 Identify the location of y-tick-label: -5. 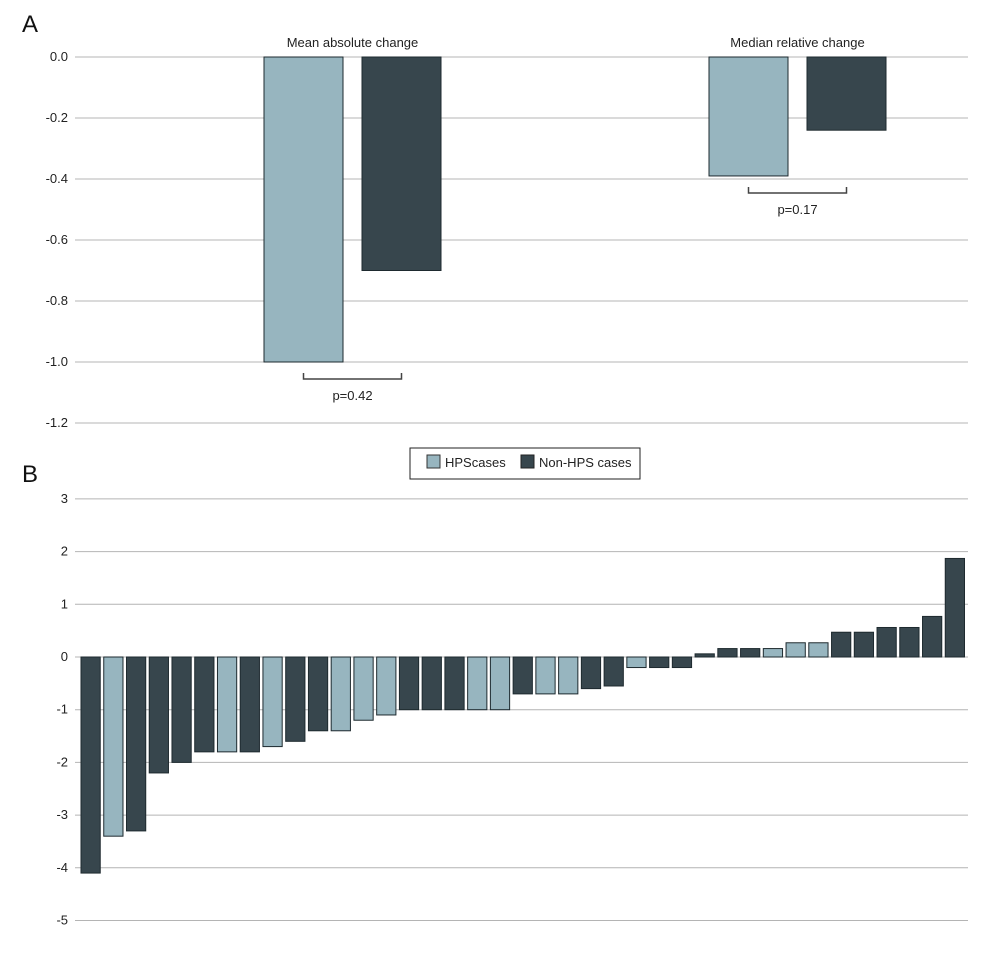
(62, 920).